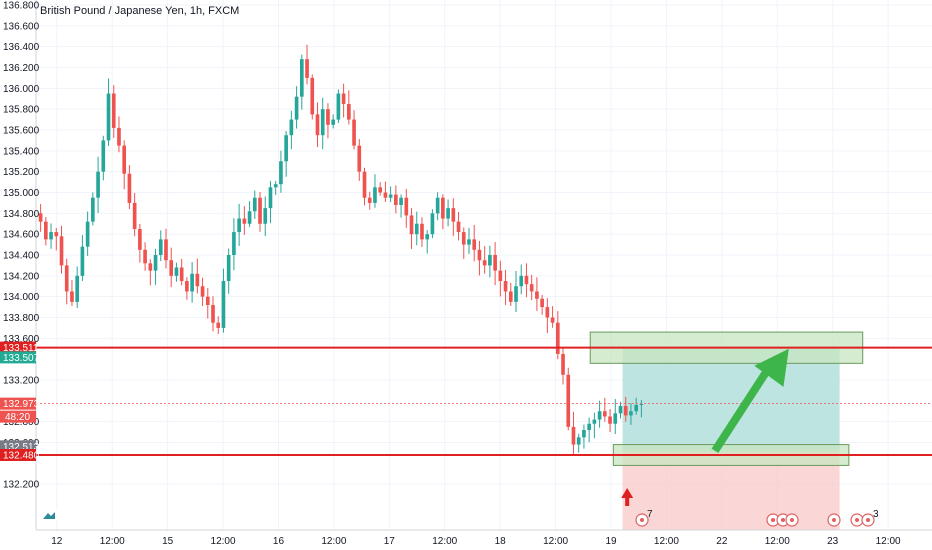 This screenshot has width=932, height=550. What do you see at coordinates (57, 541) in the screenshot?
I see `time-tick-label: 12` at bounding box center [57, 541].